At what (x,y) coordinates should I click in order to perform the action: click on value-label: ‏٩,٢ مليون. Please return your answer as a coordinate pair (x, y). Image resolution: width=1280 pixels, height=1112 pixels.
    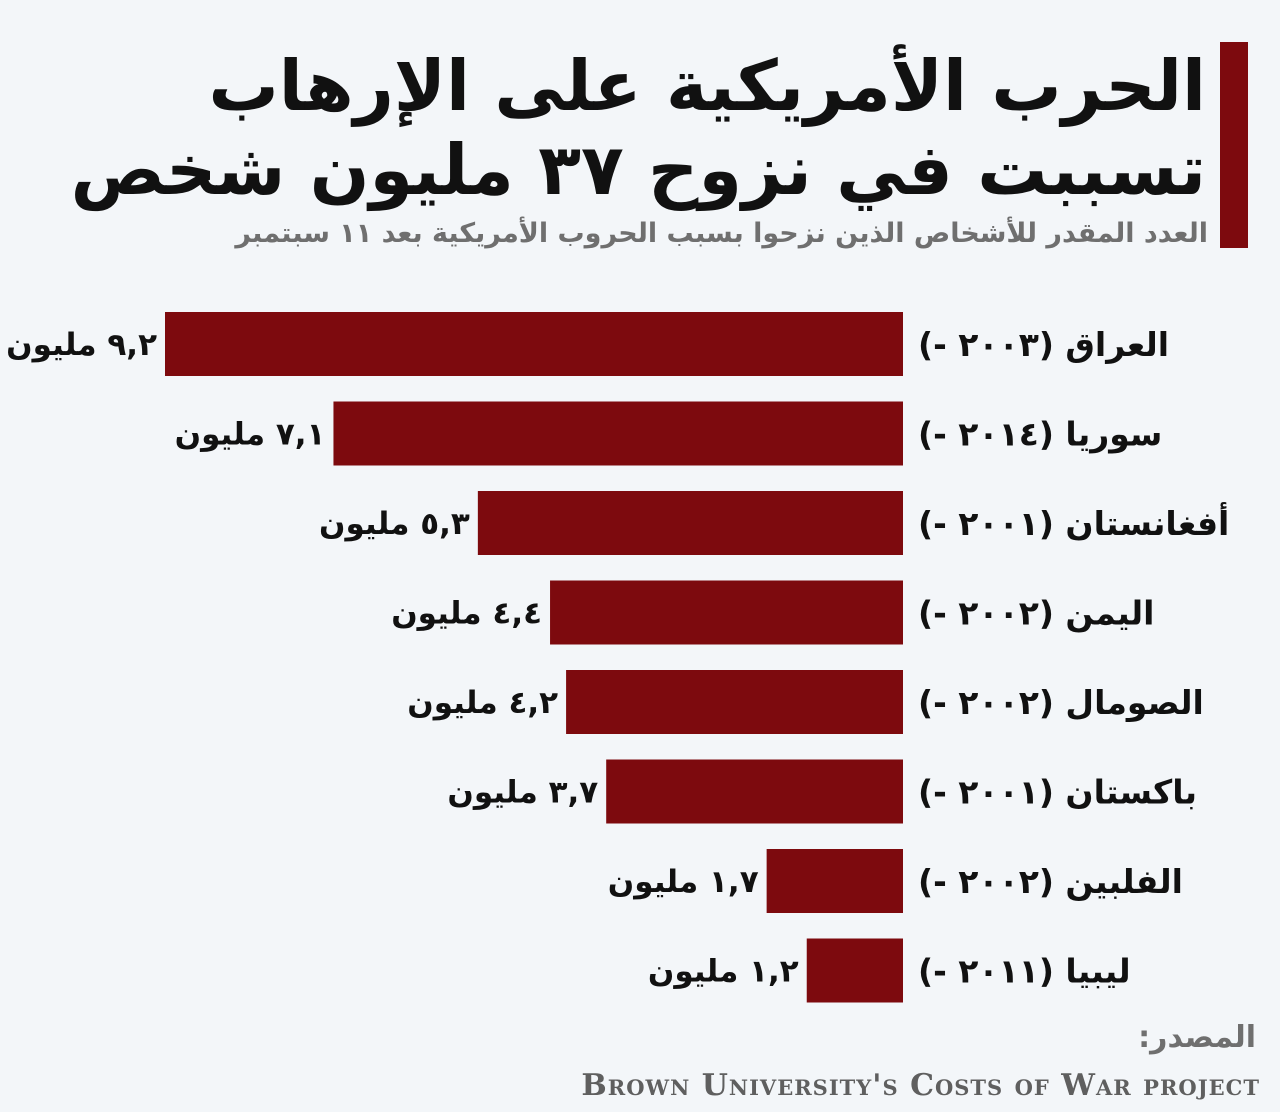
    Looking at the image, I should click on (81, 345).